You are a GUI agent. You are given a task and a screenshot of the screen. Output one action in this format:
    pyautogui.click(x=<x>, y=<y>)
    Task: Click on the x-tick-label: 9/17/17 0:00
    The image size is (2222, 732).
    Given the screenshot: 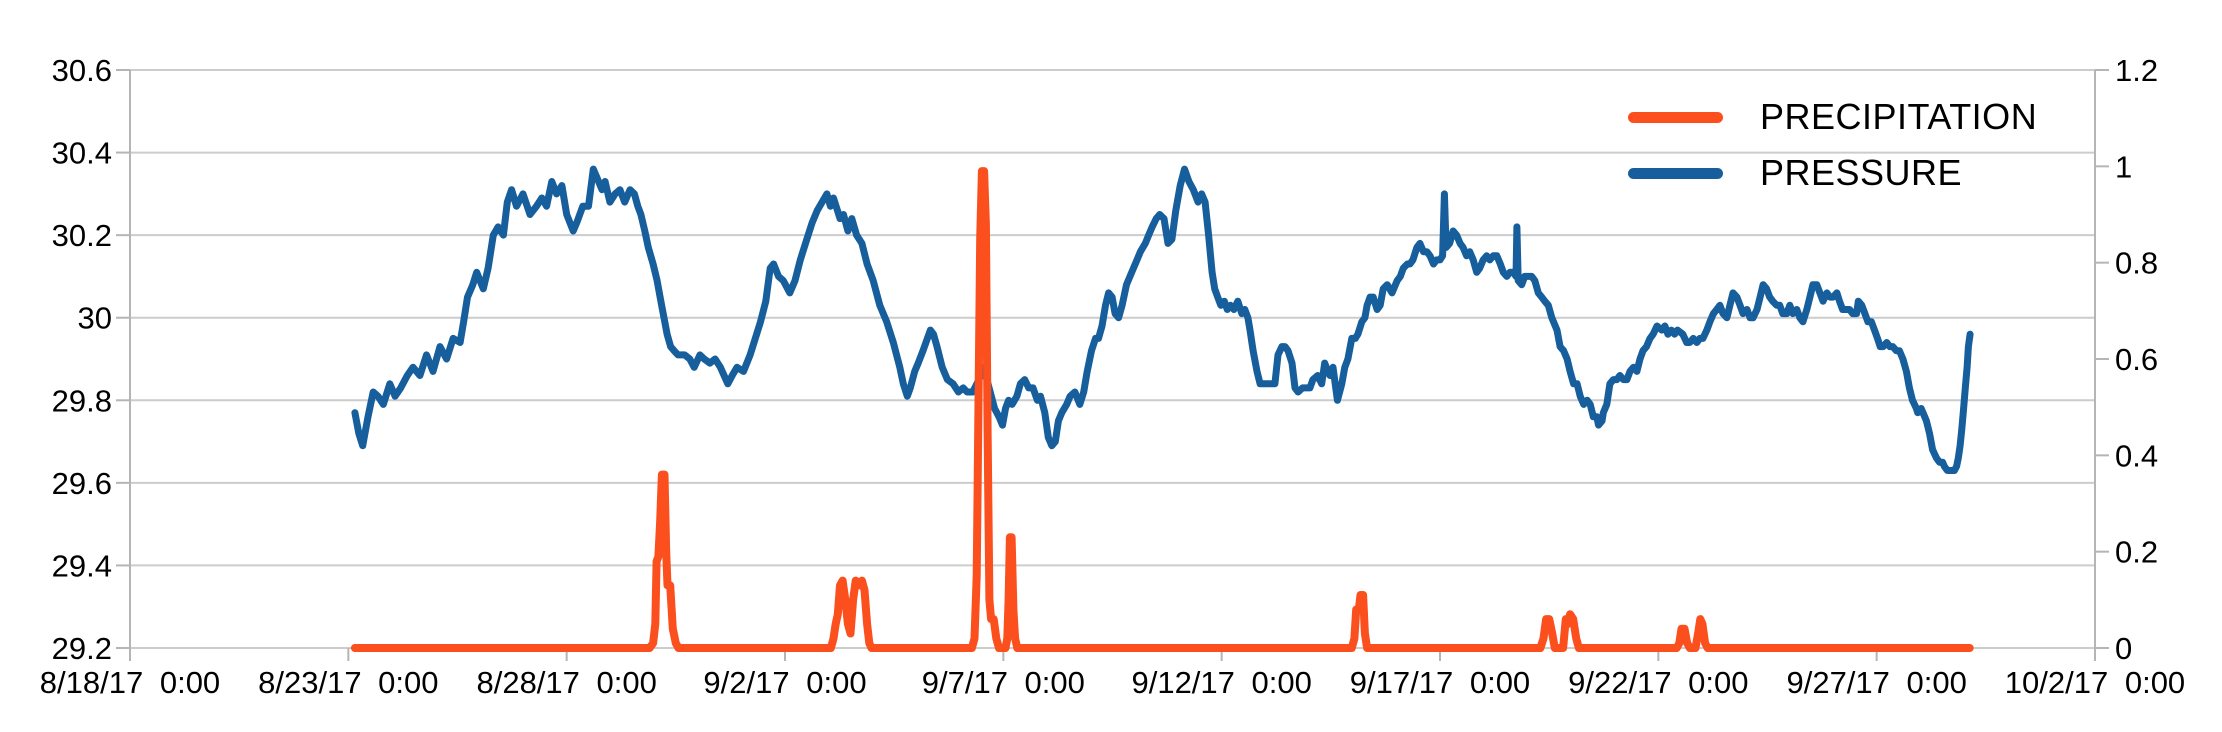 What is the action you would take?
    pyautogui.click(x=1440, y=682)
    